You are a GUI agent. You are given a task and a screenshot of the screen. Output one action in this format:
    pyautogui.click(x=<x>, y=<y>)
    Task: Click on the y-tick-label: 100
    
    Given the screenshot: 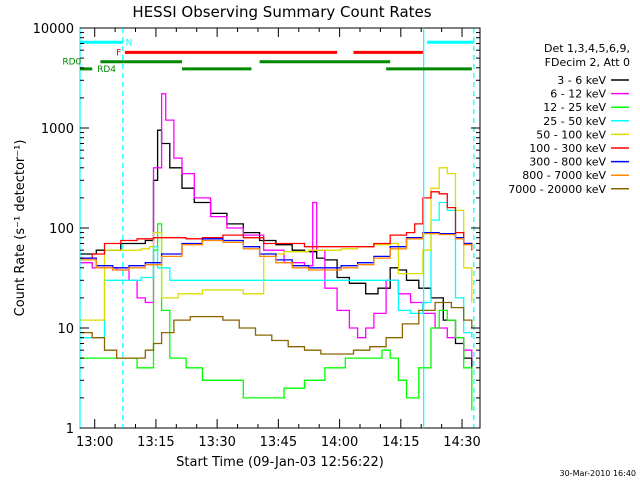 What is the action you would take?
    pyautogui.click(x=61, y=229)
    